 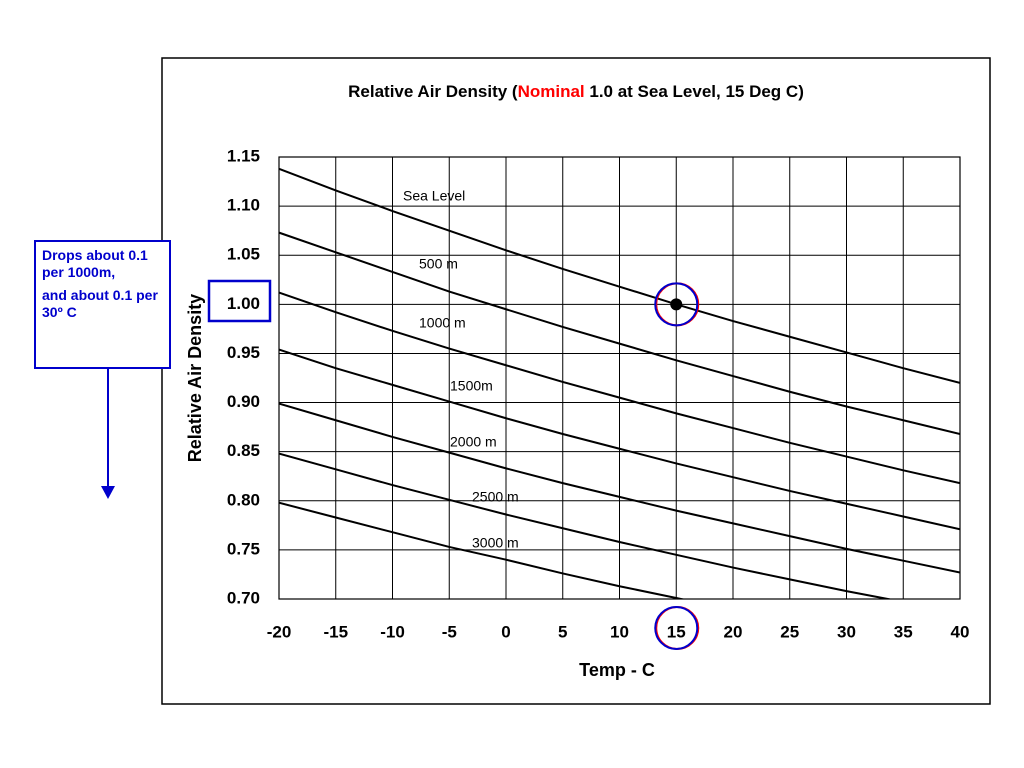 I want to click on series-label: 500 m, so click(x=438, y=264).